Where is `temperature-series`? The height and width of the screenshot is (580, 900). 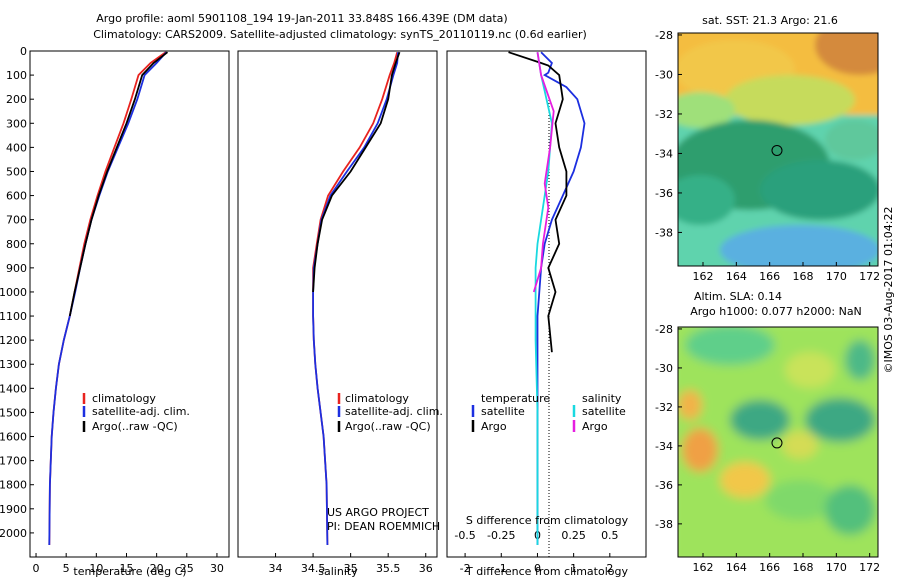
temperature-series is located at coordinates (108, 298).